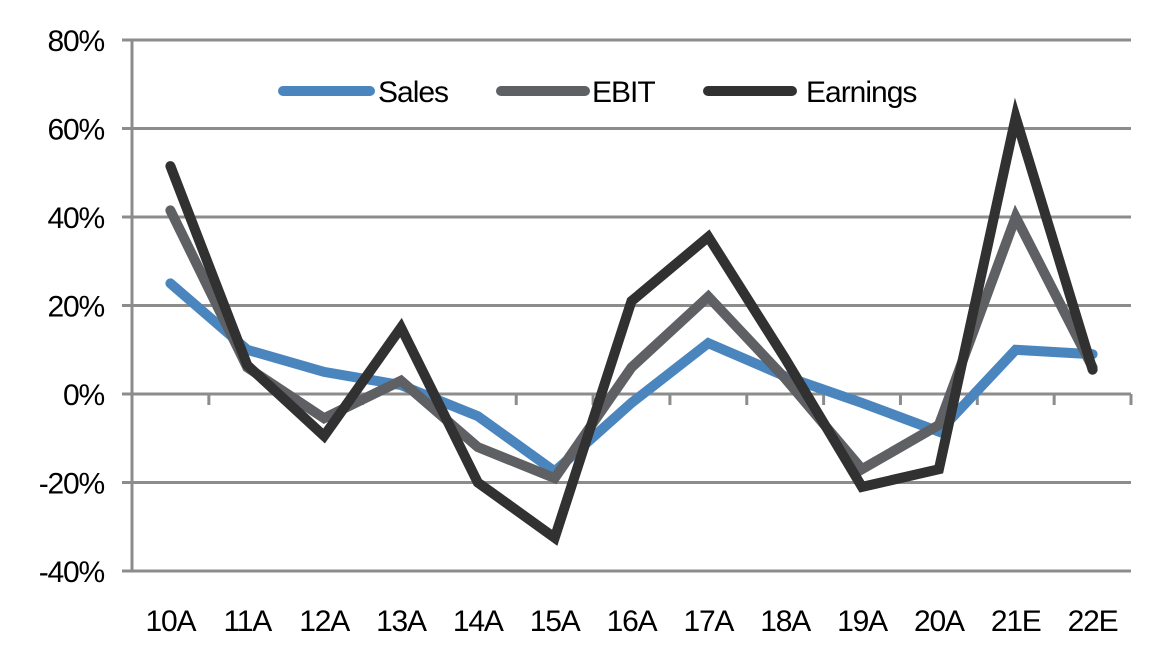 The image size is (1152, 661). I want to click on legend: Sales EBIT Earnings, so click(597, 92).